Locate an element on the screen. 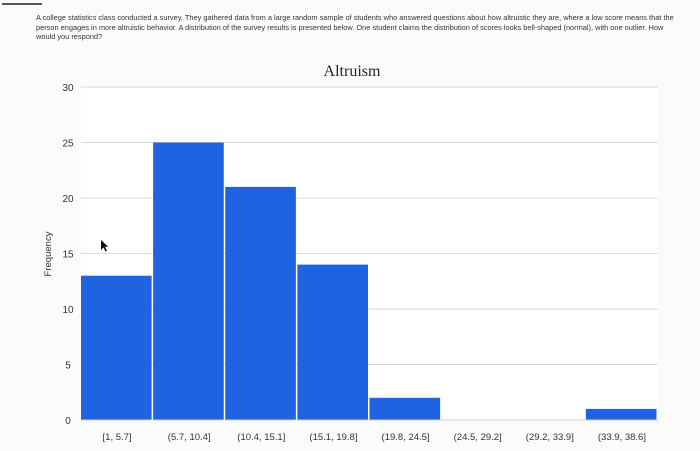 The height and width of the screenshot is (451, 700). x-tick-label: [1, 5.7] is located at coordinates (117, 437).